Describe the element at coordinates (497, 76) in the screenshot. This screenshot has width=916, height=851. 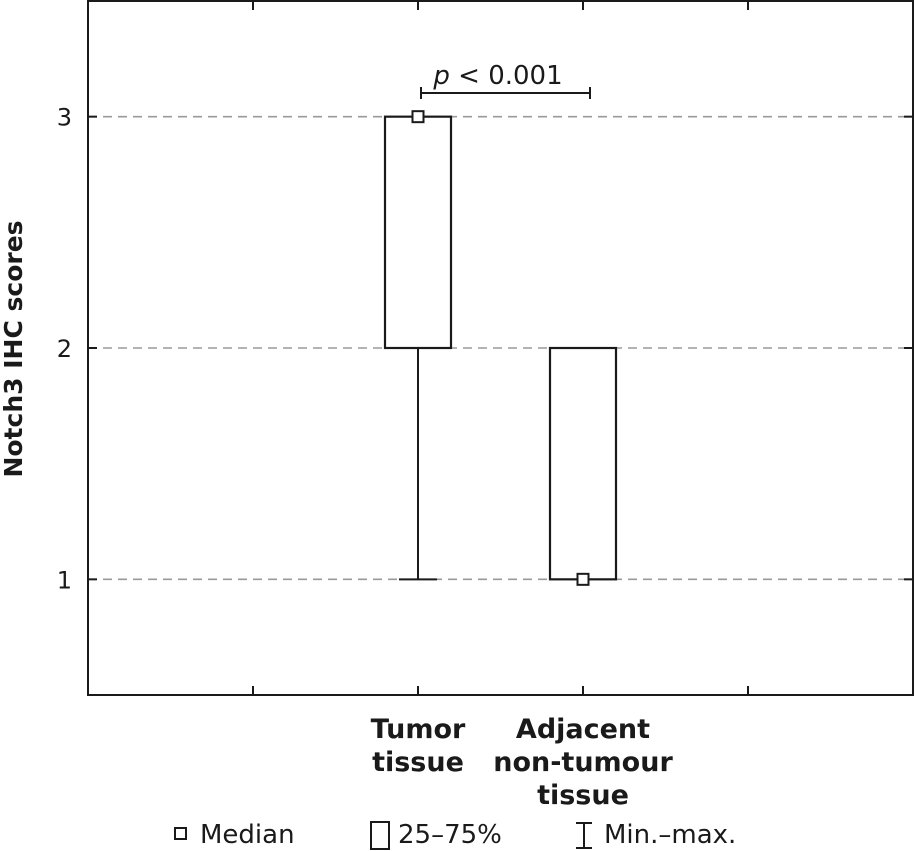
I see `p-value-text: p < 0.001` at that location.